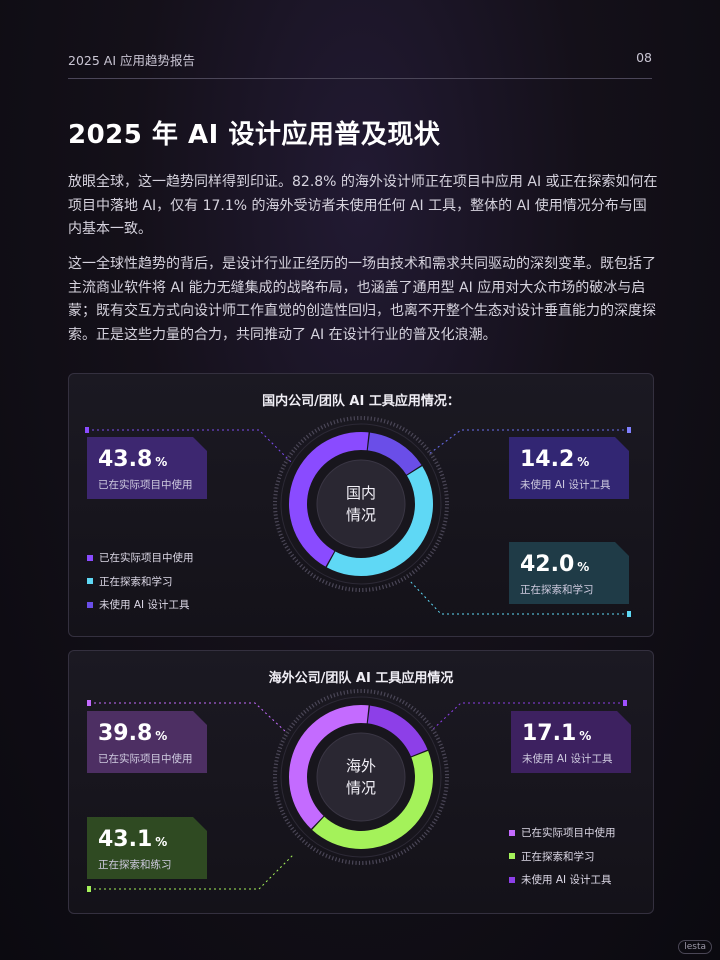  Describe the element at coordinates (644, 57) in the screenshot. I see `page-number: 08` at that location.